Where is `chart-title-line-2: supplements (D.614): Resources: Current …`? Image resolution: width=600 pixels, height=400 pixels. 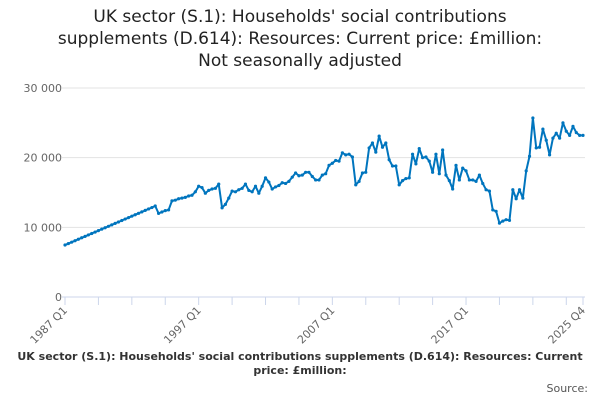
chart-title-line-2: supplements (D.614): Resources: Current … is located at coordinates (300, 39).